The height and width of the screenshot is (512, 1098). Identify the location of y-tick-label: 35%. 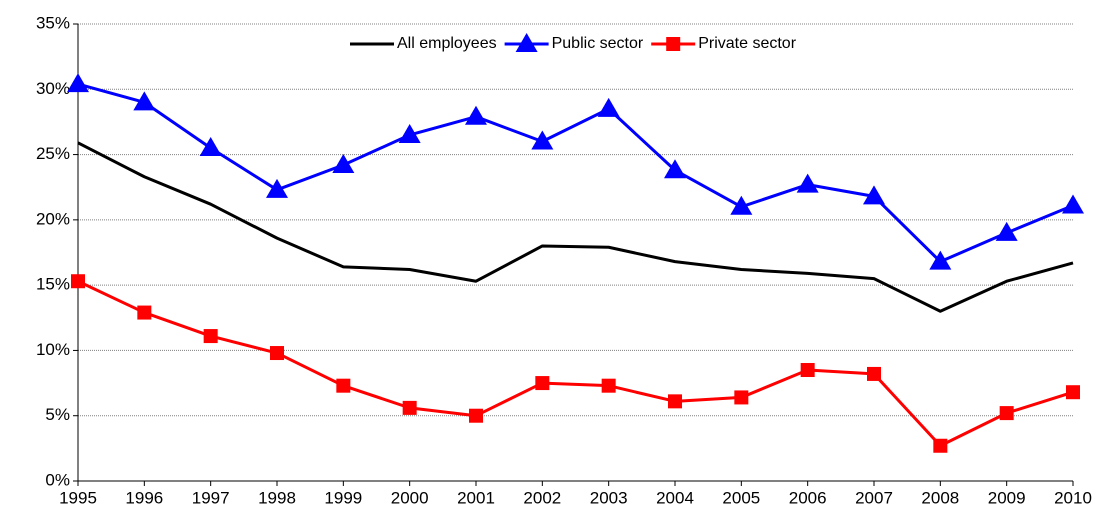
(53, 22).